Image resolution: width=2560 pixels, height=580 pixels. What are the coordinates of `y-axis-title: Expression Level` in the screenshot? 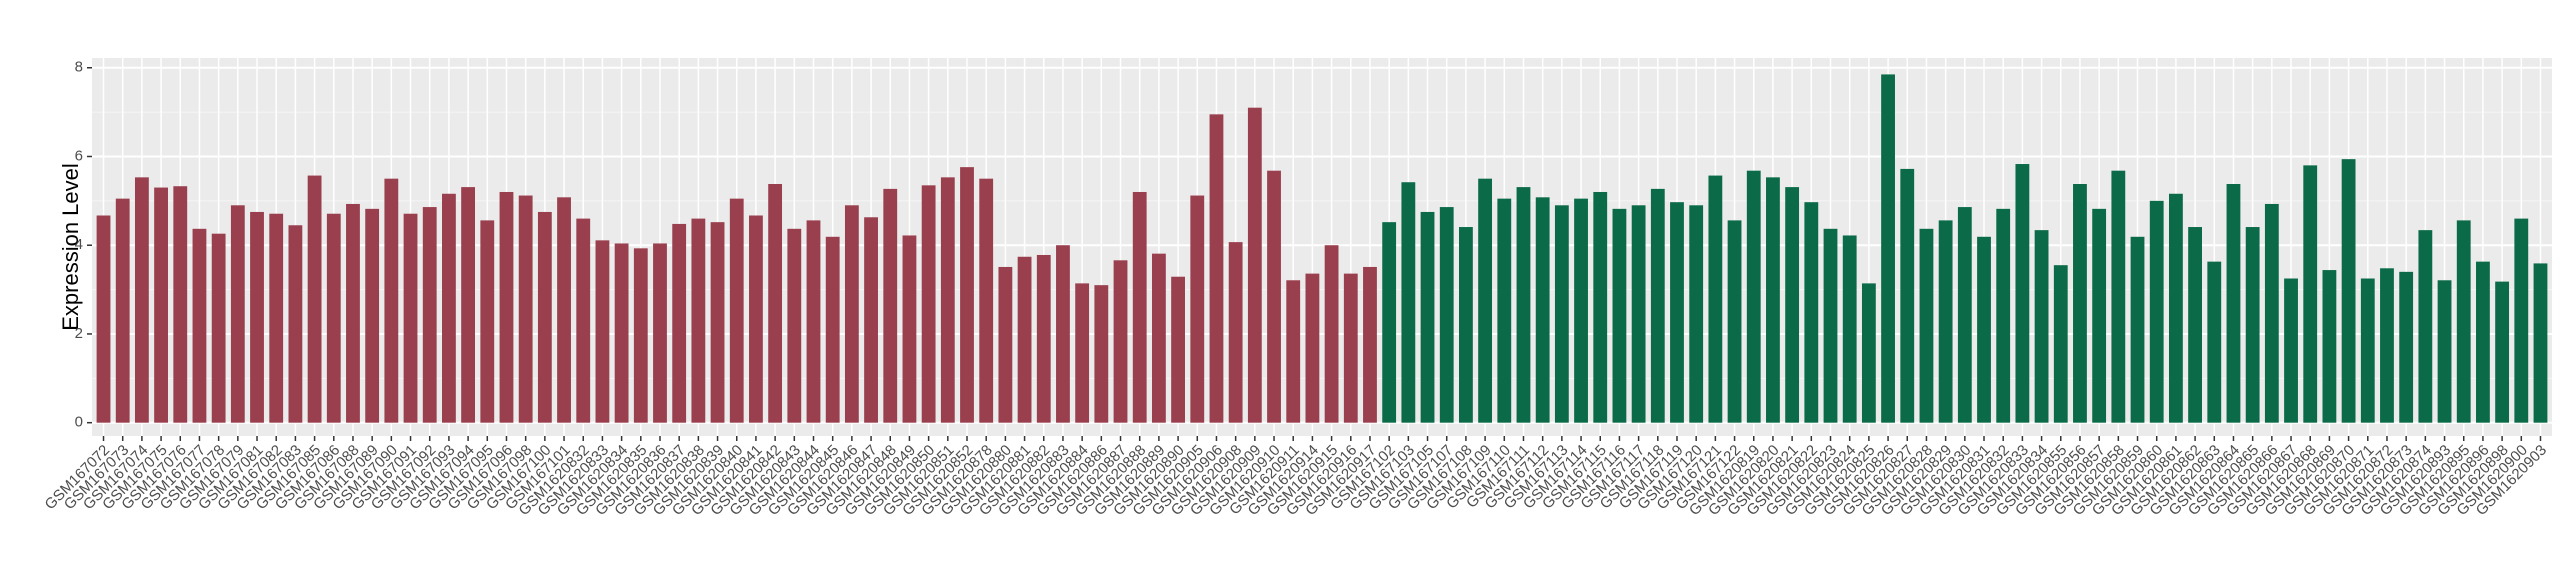 It's located at (70, 247).